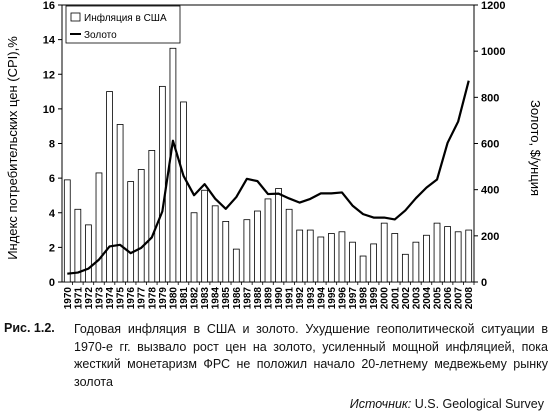  I want to click on left-axis-ticks: 0 2 4 6 8 10 12 14 16, so click(52, 144).